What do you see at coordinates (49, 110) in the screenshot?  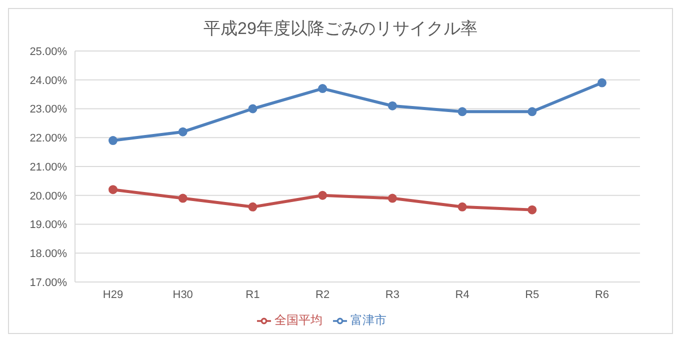 I see `y-tick-label: 23.00%` at bounding box center [49, 110].